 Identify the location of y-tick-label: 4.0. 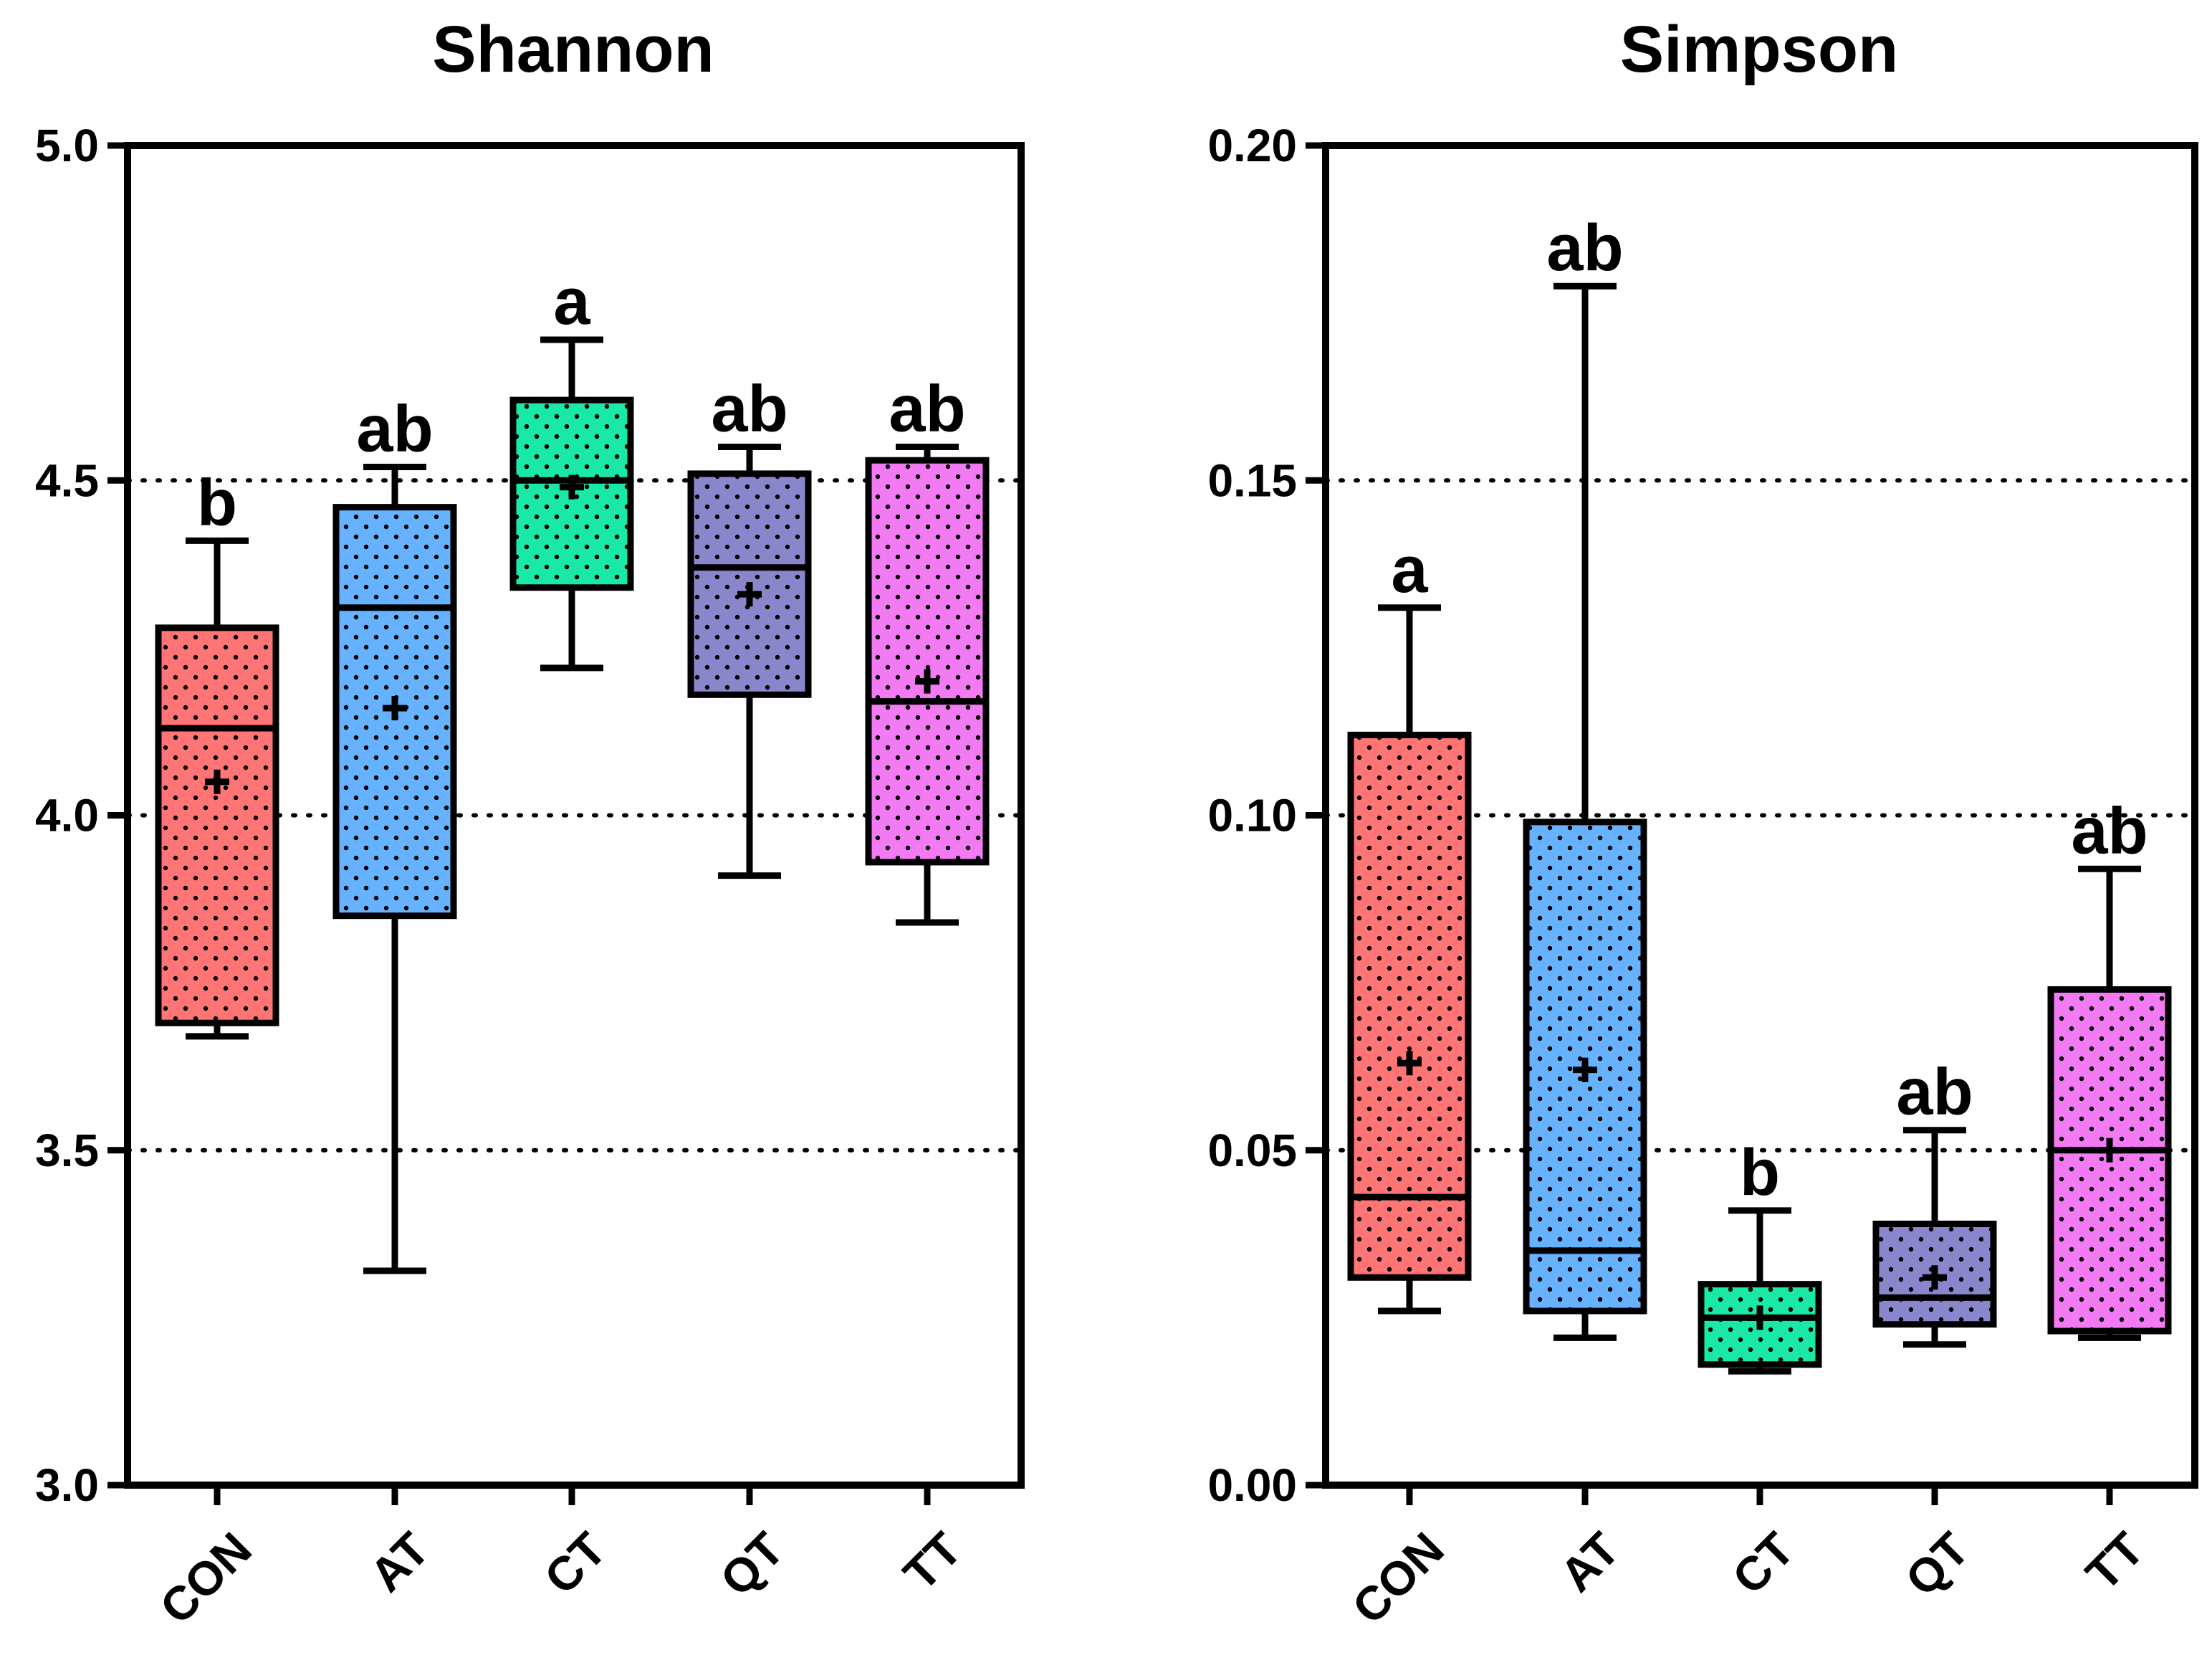
(67, 815).